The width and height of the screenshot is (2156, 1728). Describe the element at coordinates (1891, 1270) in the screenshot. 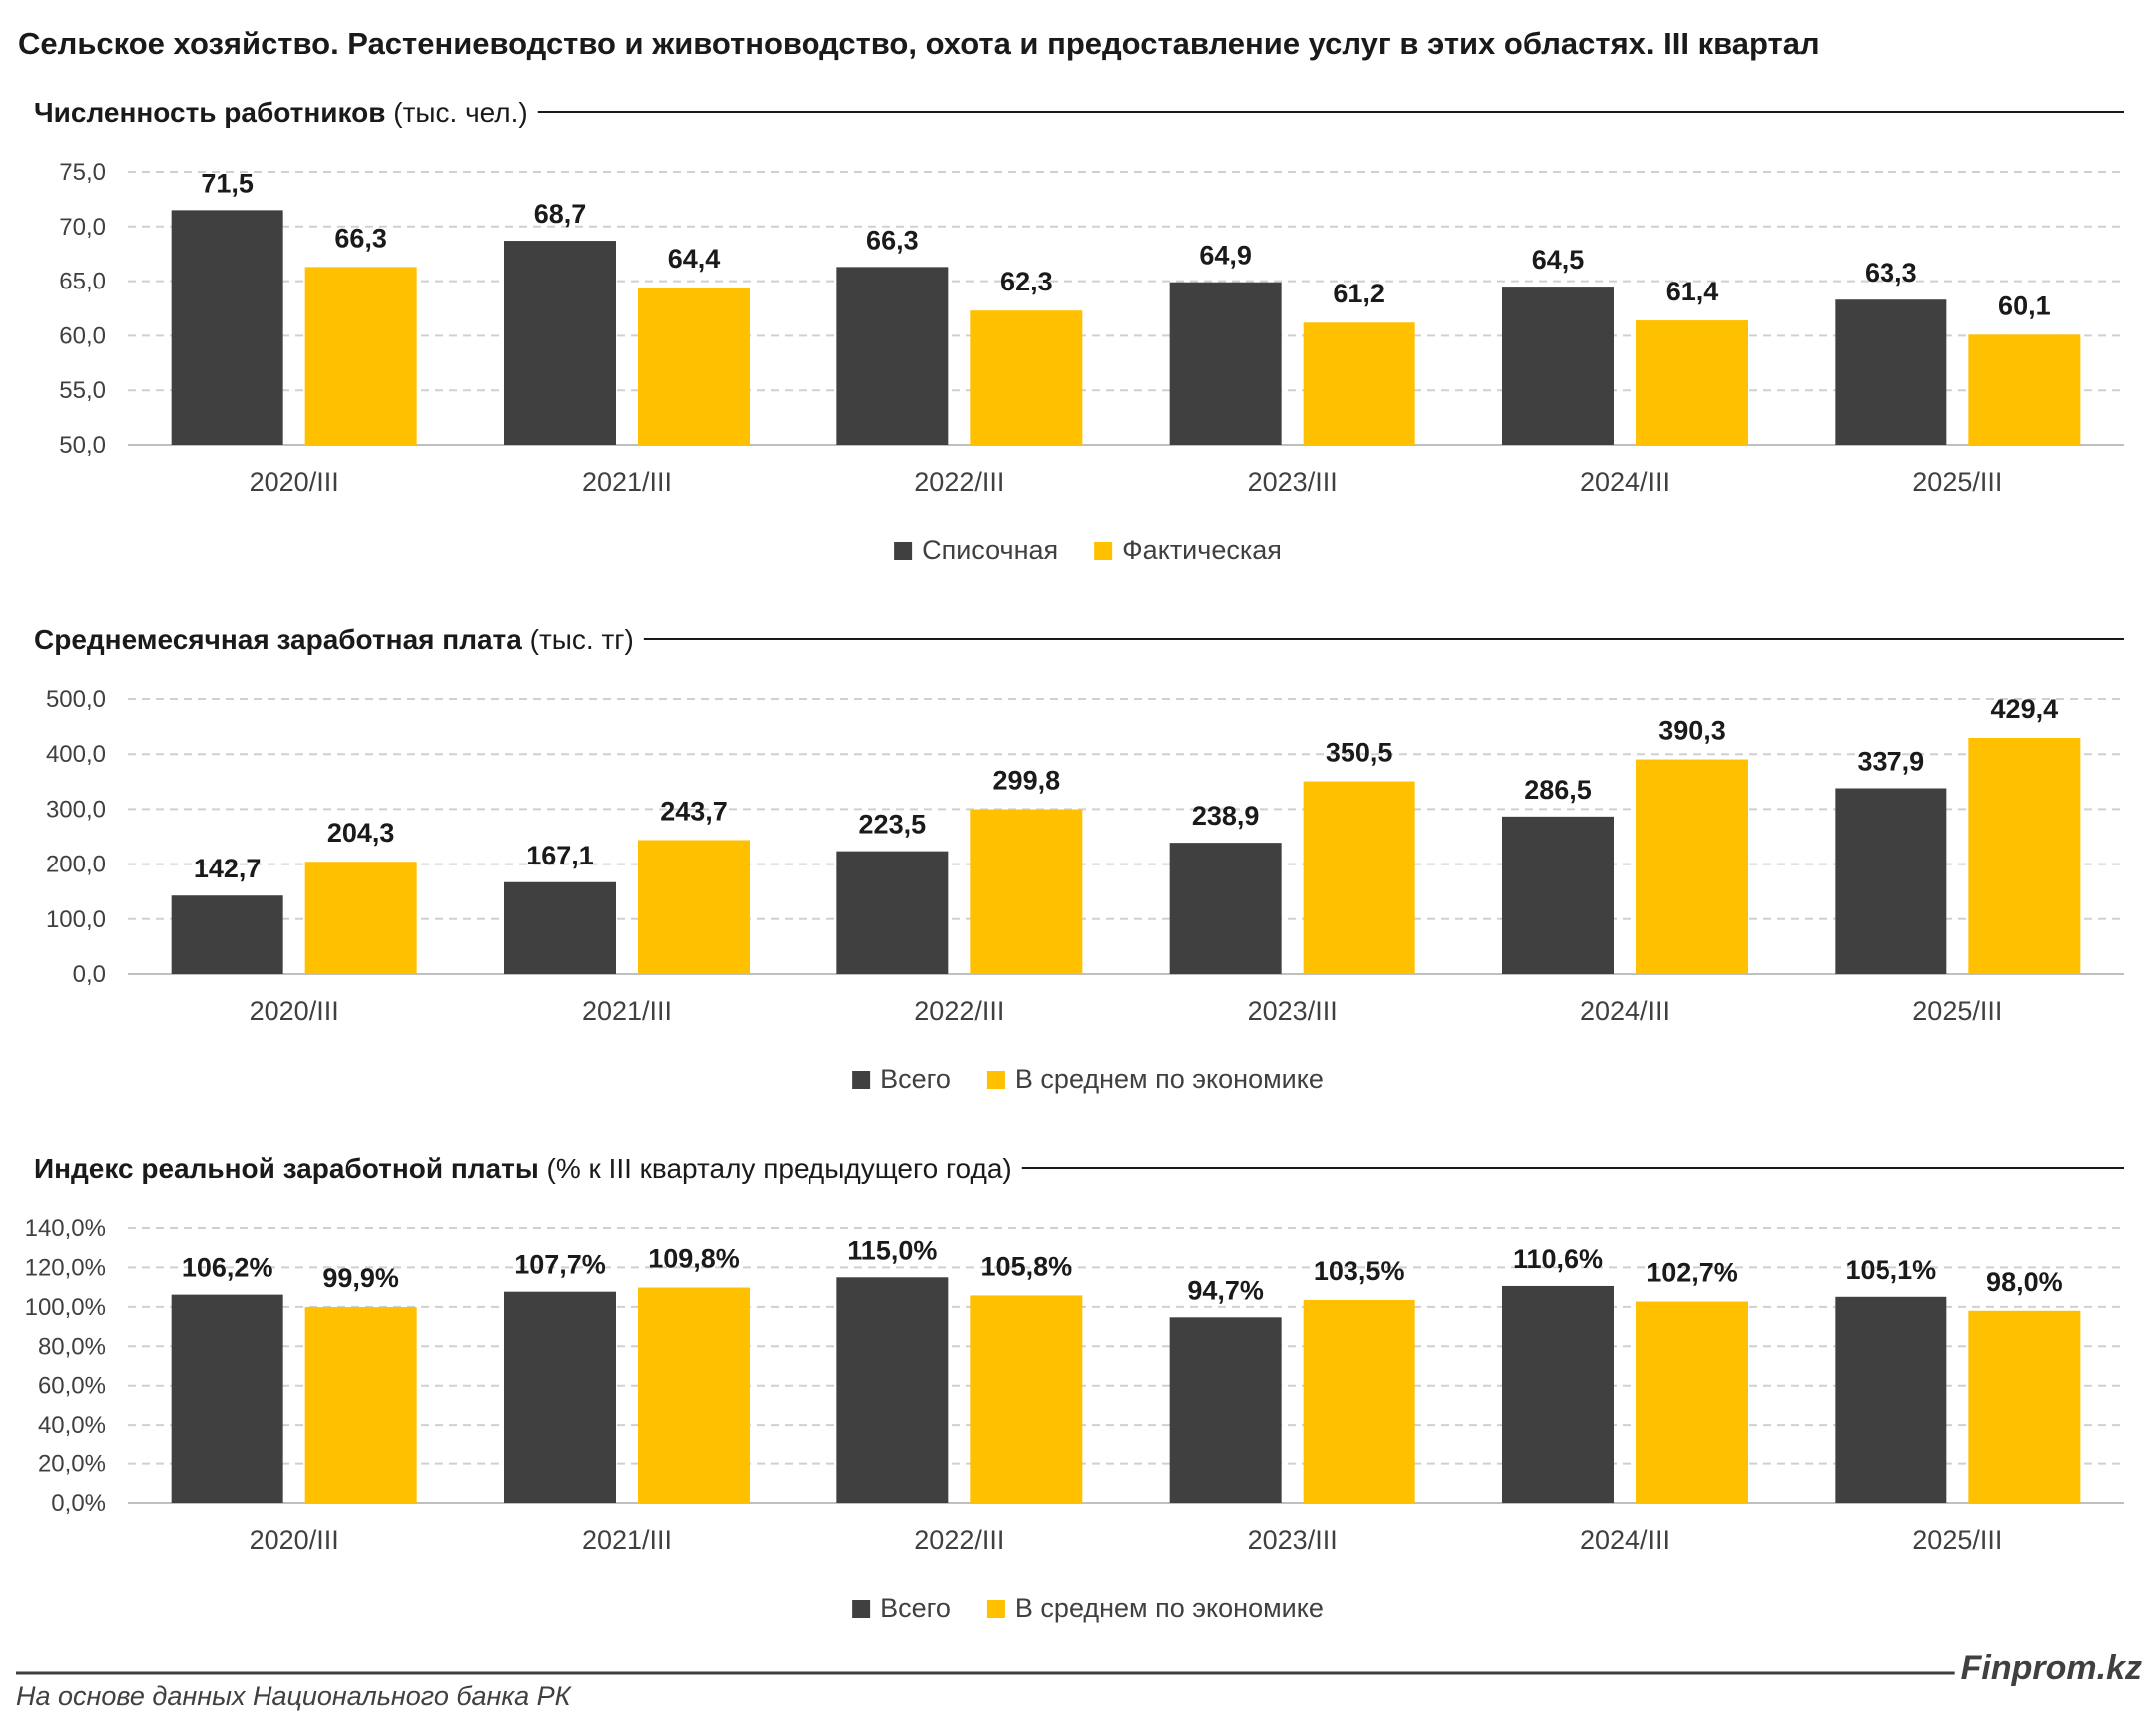

I see `chart3-data-label: 105,1%` at that location.